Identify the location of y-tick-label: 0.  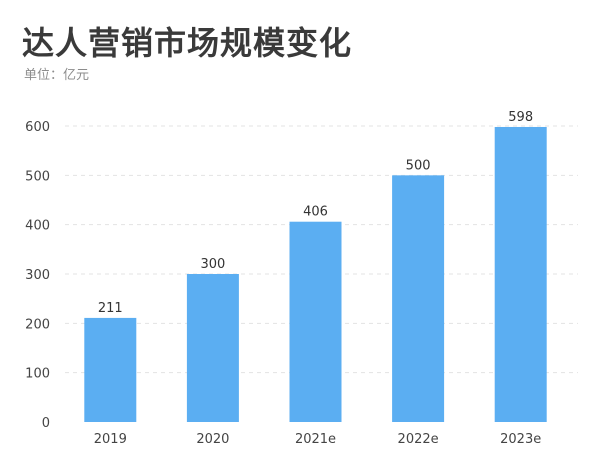
(46, 423).